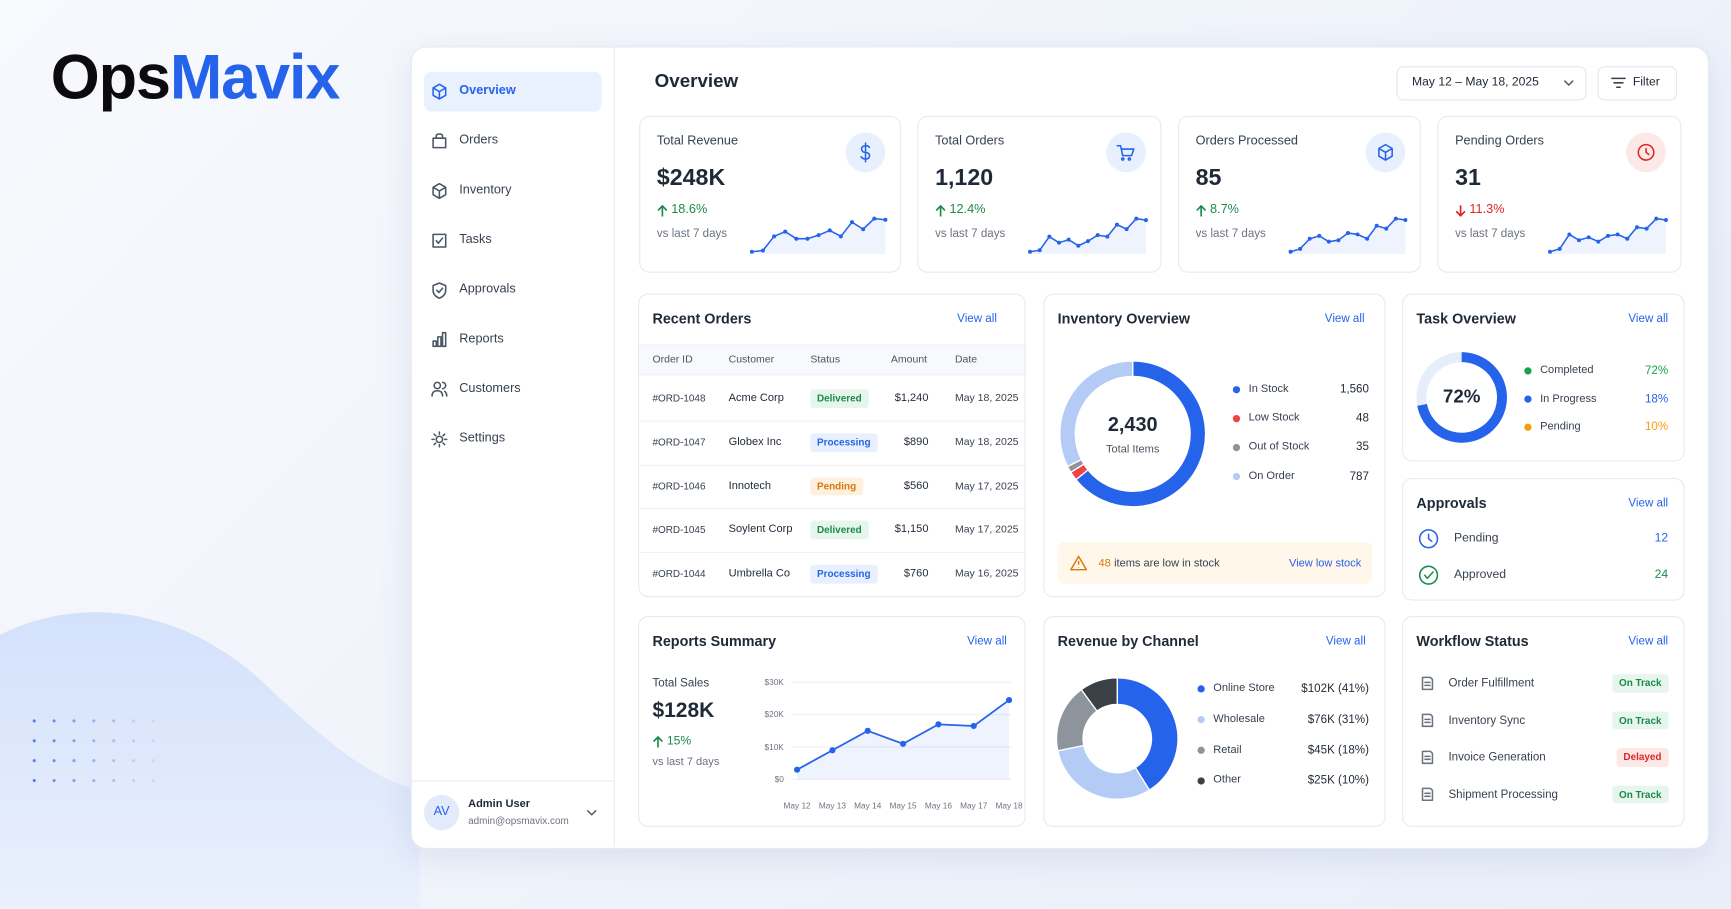 This screenshot has width=1731, height=909. Describe the element at coordinates (1224, 210) in the screenshot. I see `kpi-change: 8.7%` at that location.